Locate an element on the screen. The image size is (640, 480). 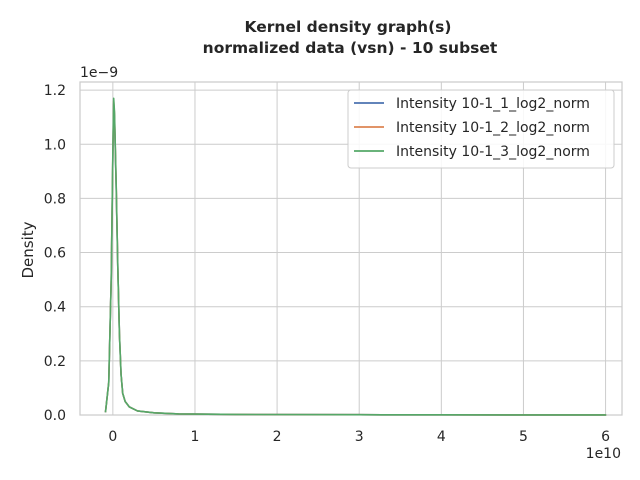
y-tick-labels: 0.0 0.2 0.4 0.6 0.8 1.0 1.2 is located at coordinates (55, 253).